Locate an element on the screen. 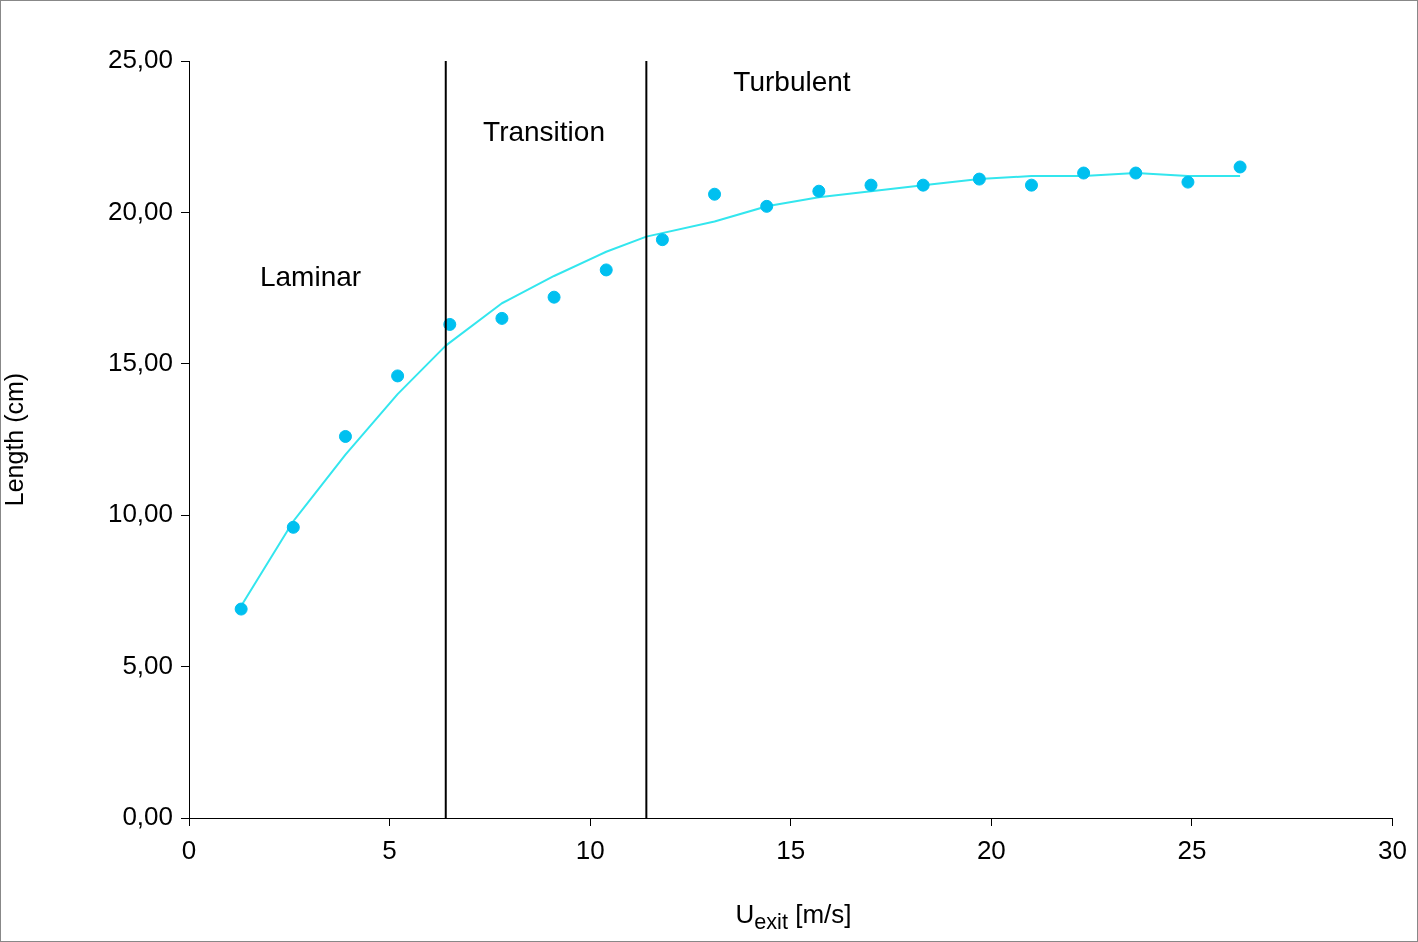 This screenshot has width=1418, height=942. y-tick-label: 15,00 is located at coordinates (140, 361).